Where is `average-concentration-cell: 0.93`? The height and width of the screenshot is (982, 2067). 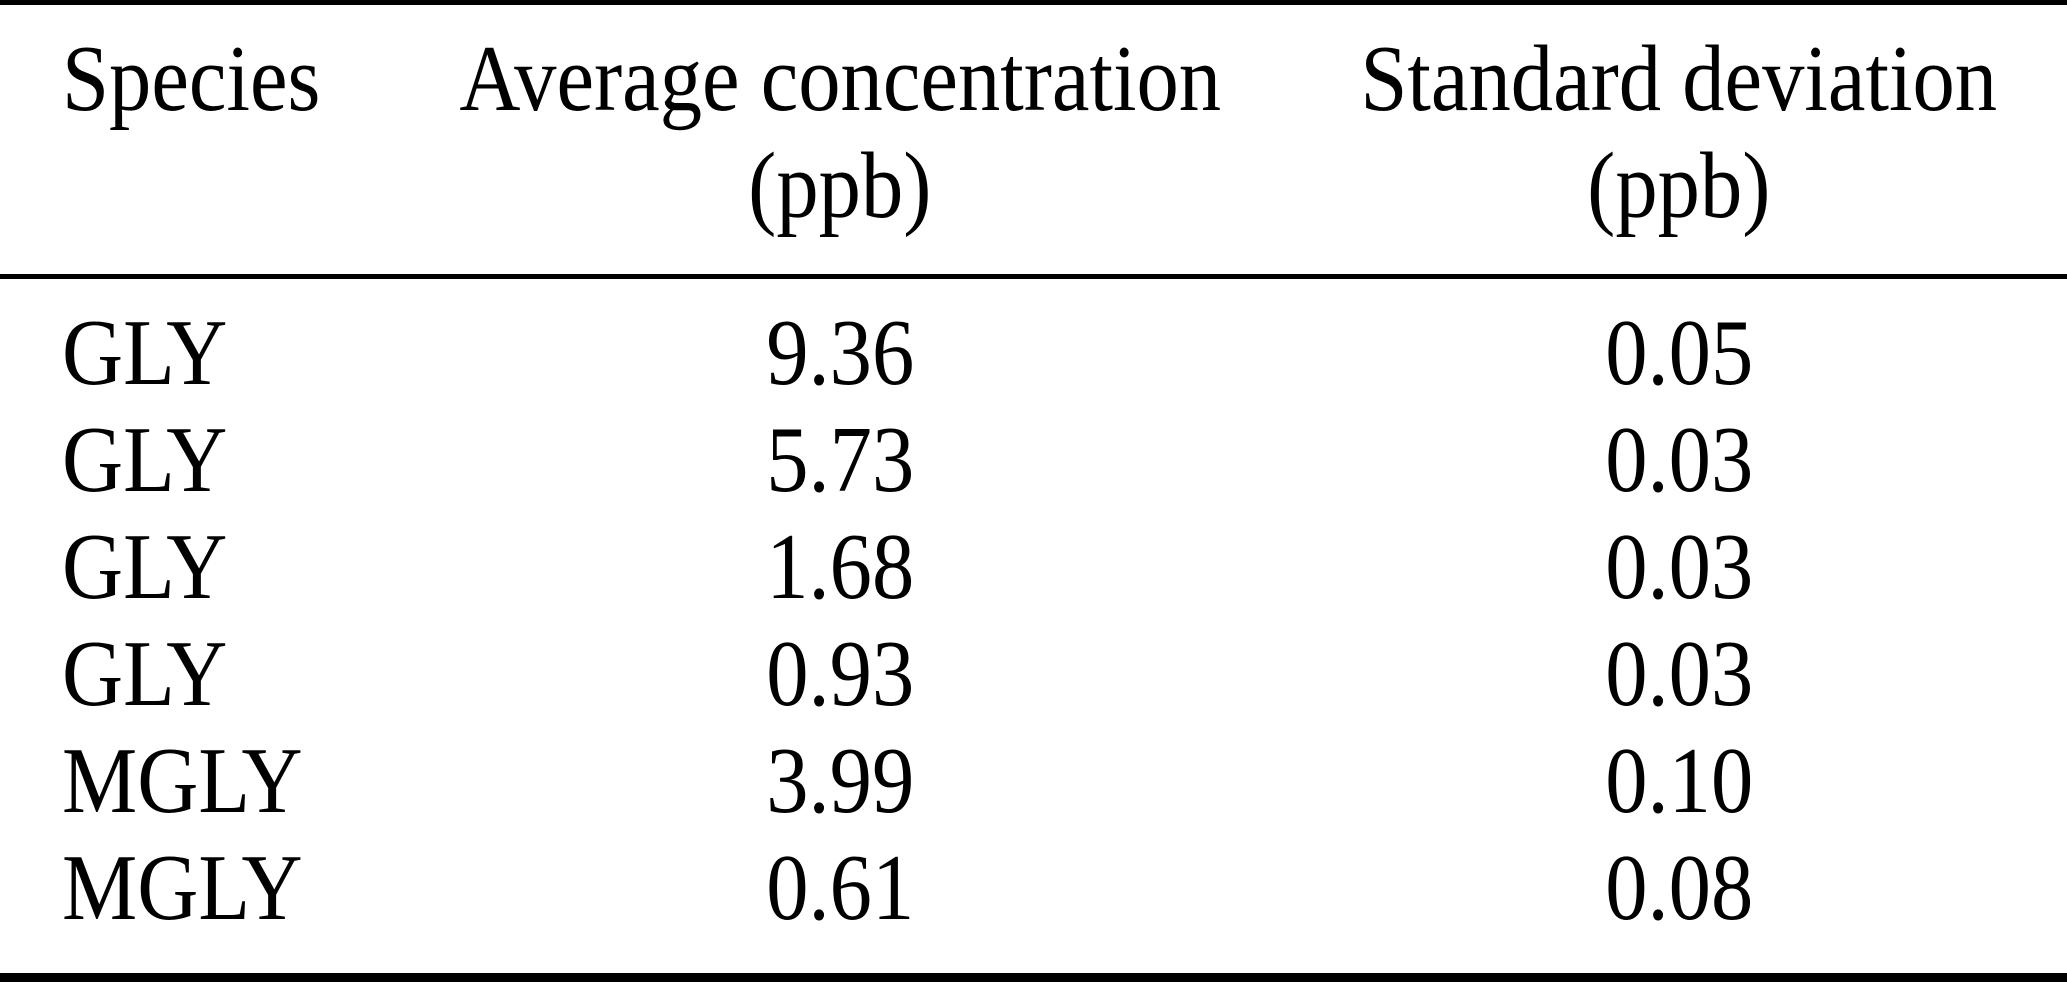 average-concentration-cell: 0.93 is located at coordinates (840, 674).